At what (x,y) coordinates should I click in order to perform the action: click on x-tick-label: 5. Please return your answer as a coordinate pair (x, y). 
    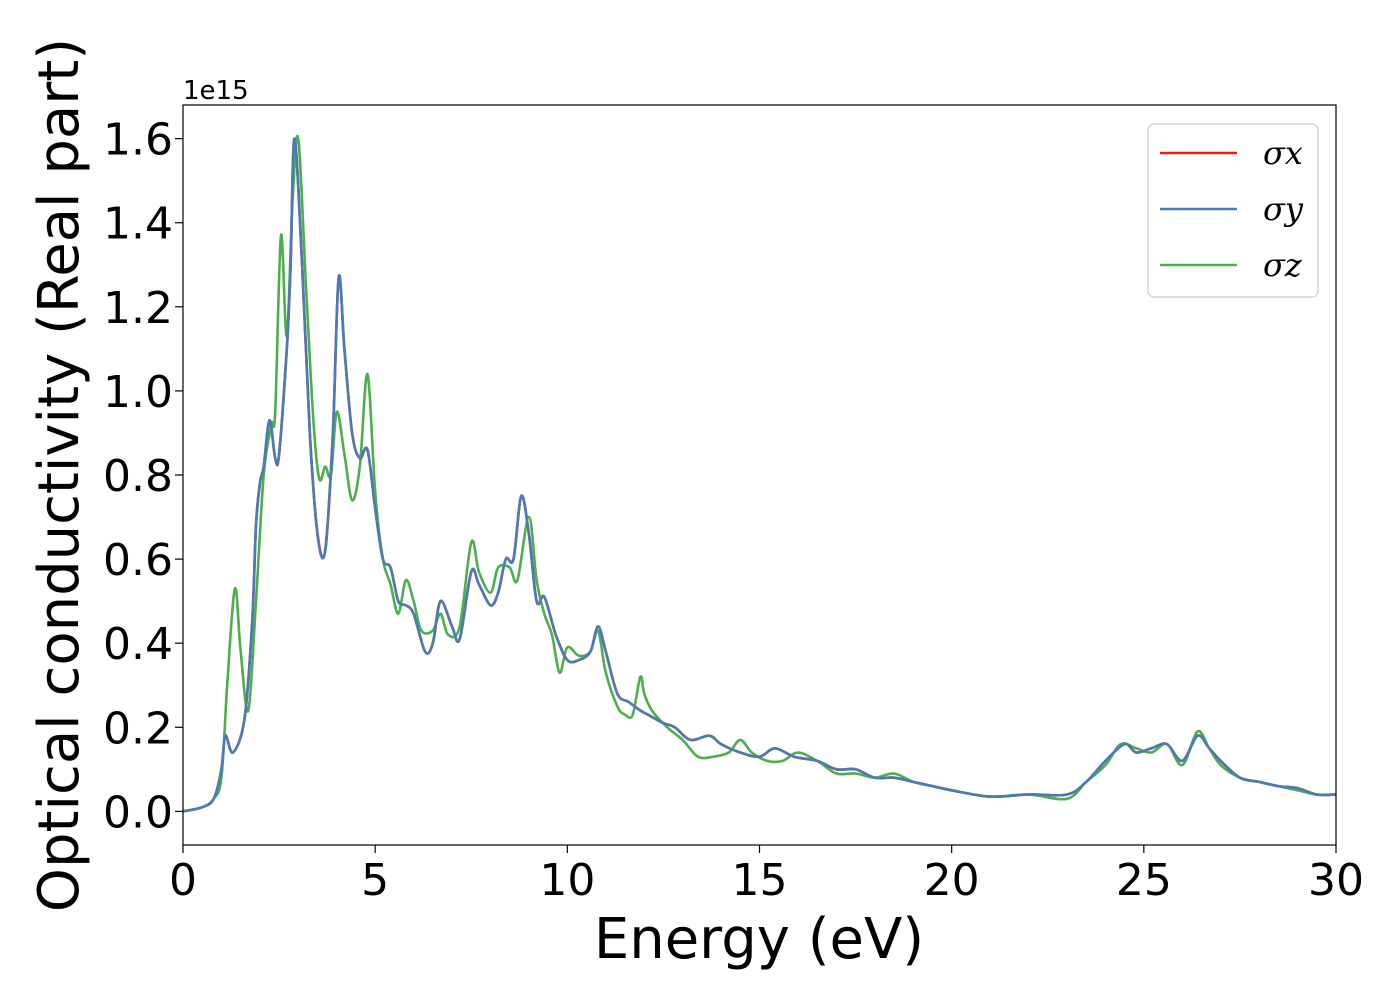
    Looking at the image, I should click on (375, 880).